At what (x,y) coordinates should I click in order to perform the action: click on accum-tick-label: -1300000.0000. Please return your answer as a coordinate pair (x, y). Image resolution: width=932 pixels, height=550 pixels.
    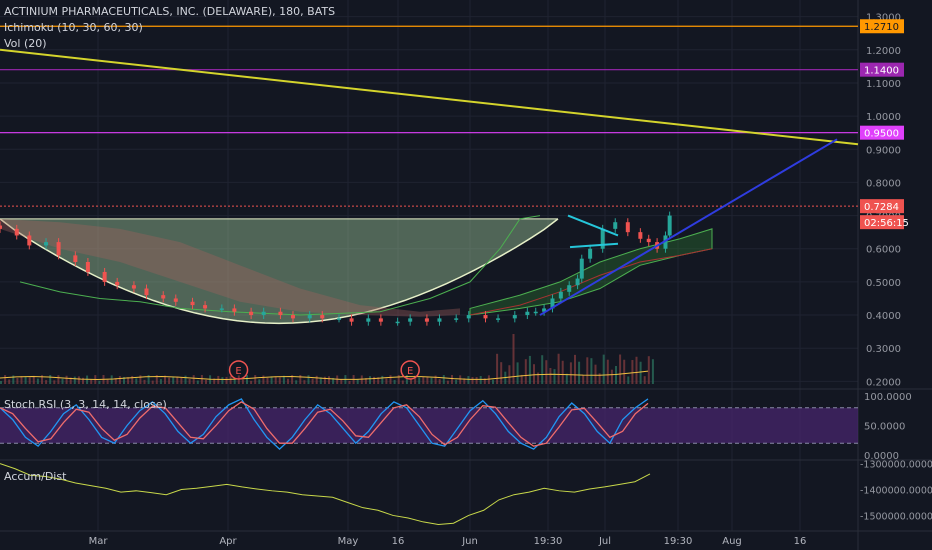
    Looking at the image, I should click on (896, 465).